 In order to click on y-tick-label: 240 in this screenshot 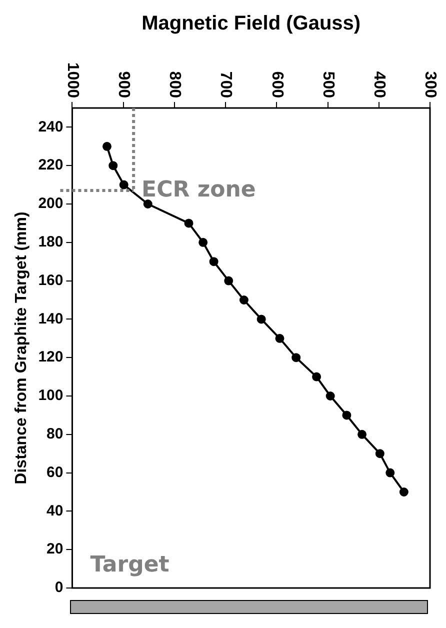, I will do `click(51, 127)`.